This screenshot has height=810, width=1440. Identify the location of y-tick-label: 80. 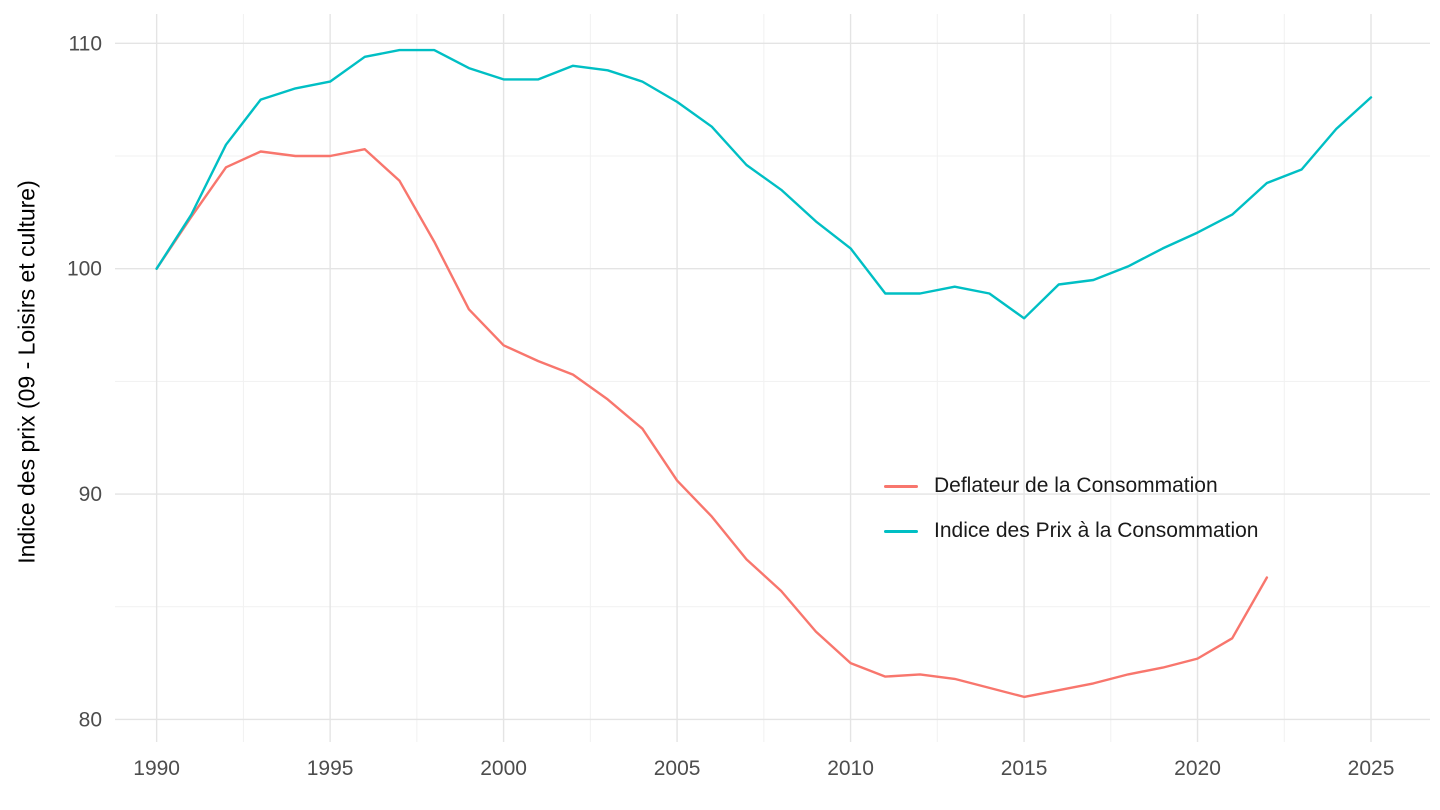
(90, 719).